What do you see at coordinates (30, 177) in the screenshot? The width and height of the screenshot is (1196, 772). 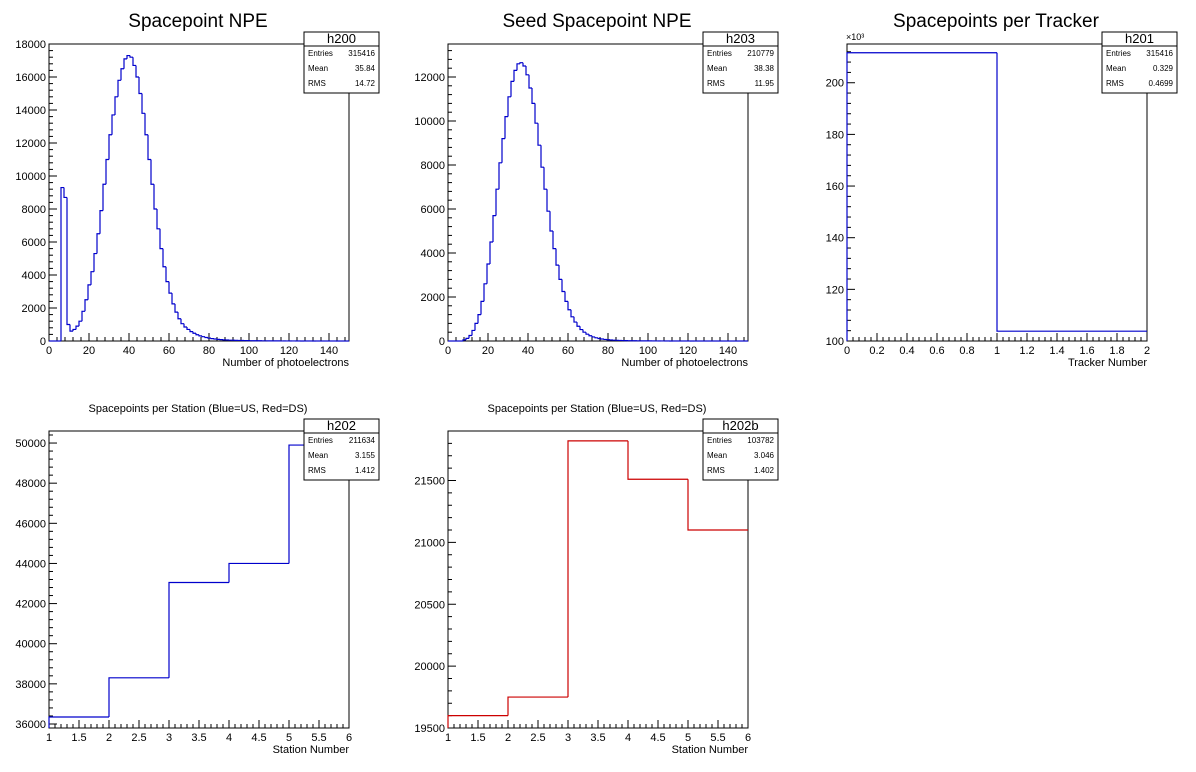 I see `y-tick-label: 10000` at bounding box center [30, 177].